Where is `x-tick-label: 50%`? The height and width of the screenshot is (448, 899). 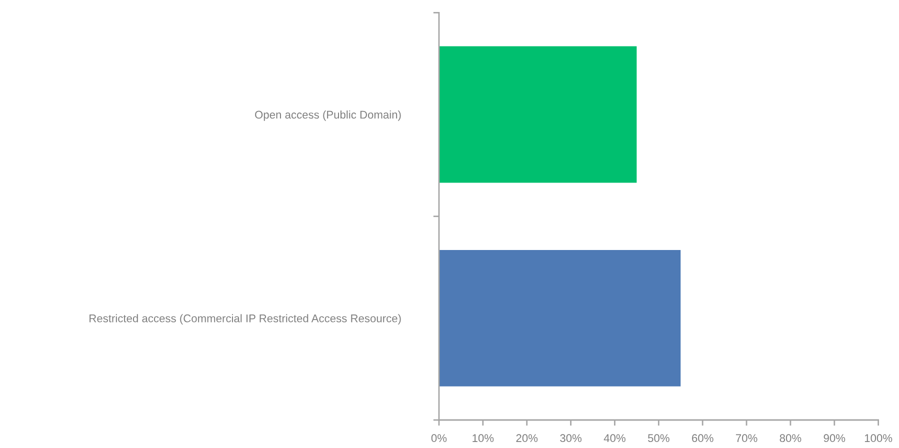
x-tick-label: 50% is located at coordinates (659, 438).